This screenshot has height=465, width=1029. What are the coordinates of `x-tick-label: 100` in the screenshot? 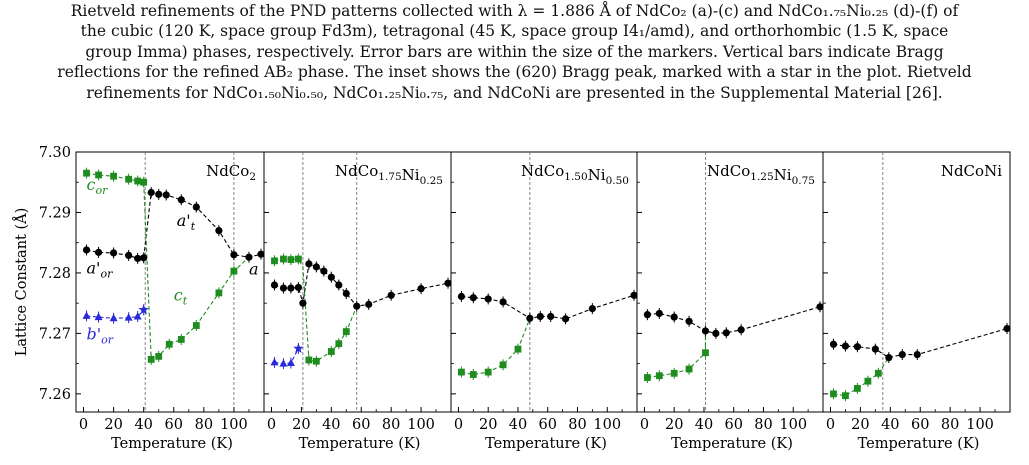 It's located at (234, 425).